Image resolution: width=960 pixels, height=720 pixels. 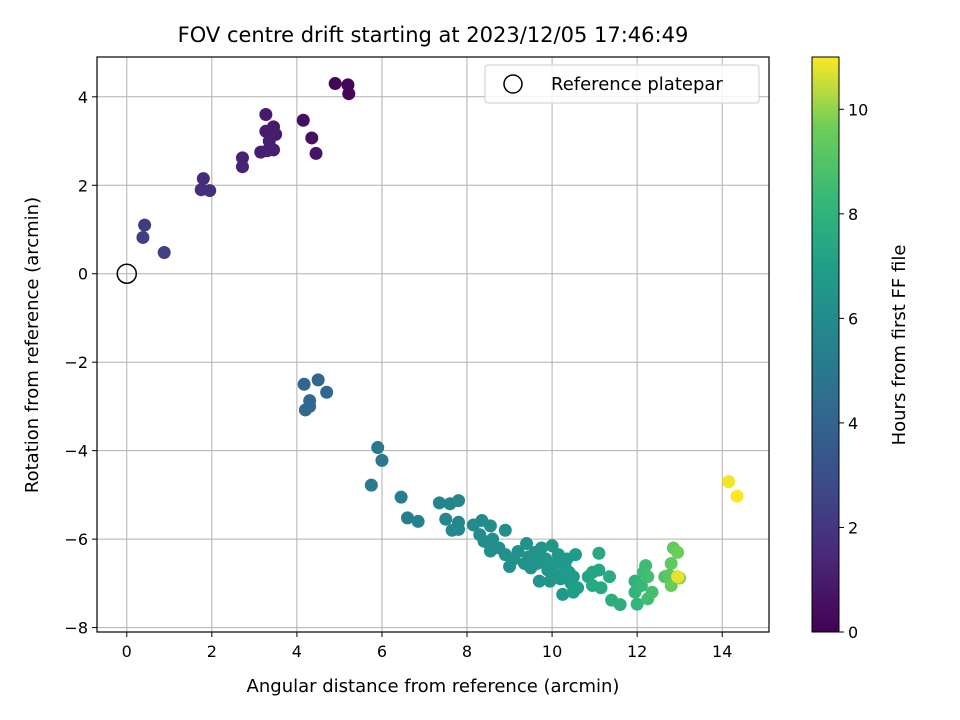 I want to click on x-axis-label: Angular distance from reference (arcmin), so click(x=433, y=686).